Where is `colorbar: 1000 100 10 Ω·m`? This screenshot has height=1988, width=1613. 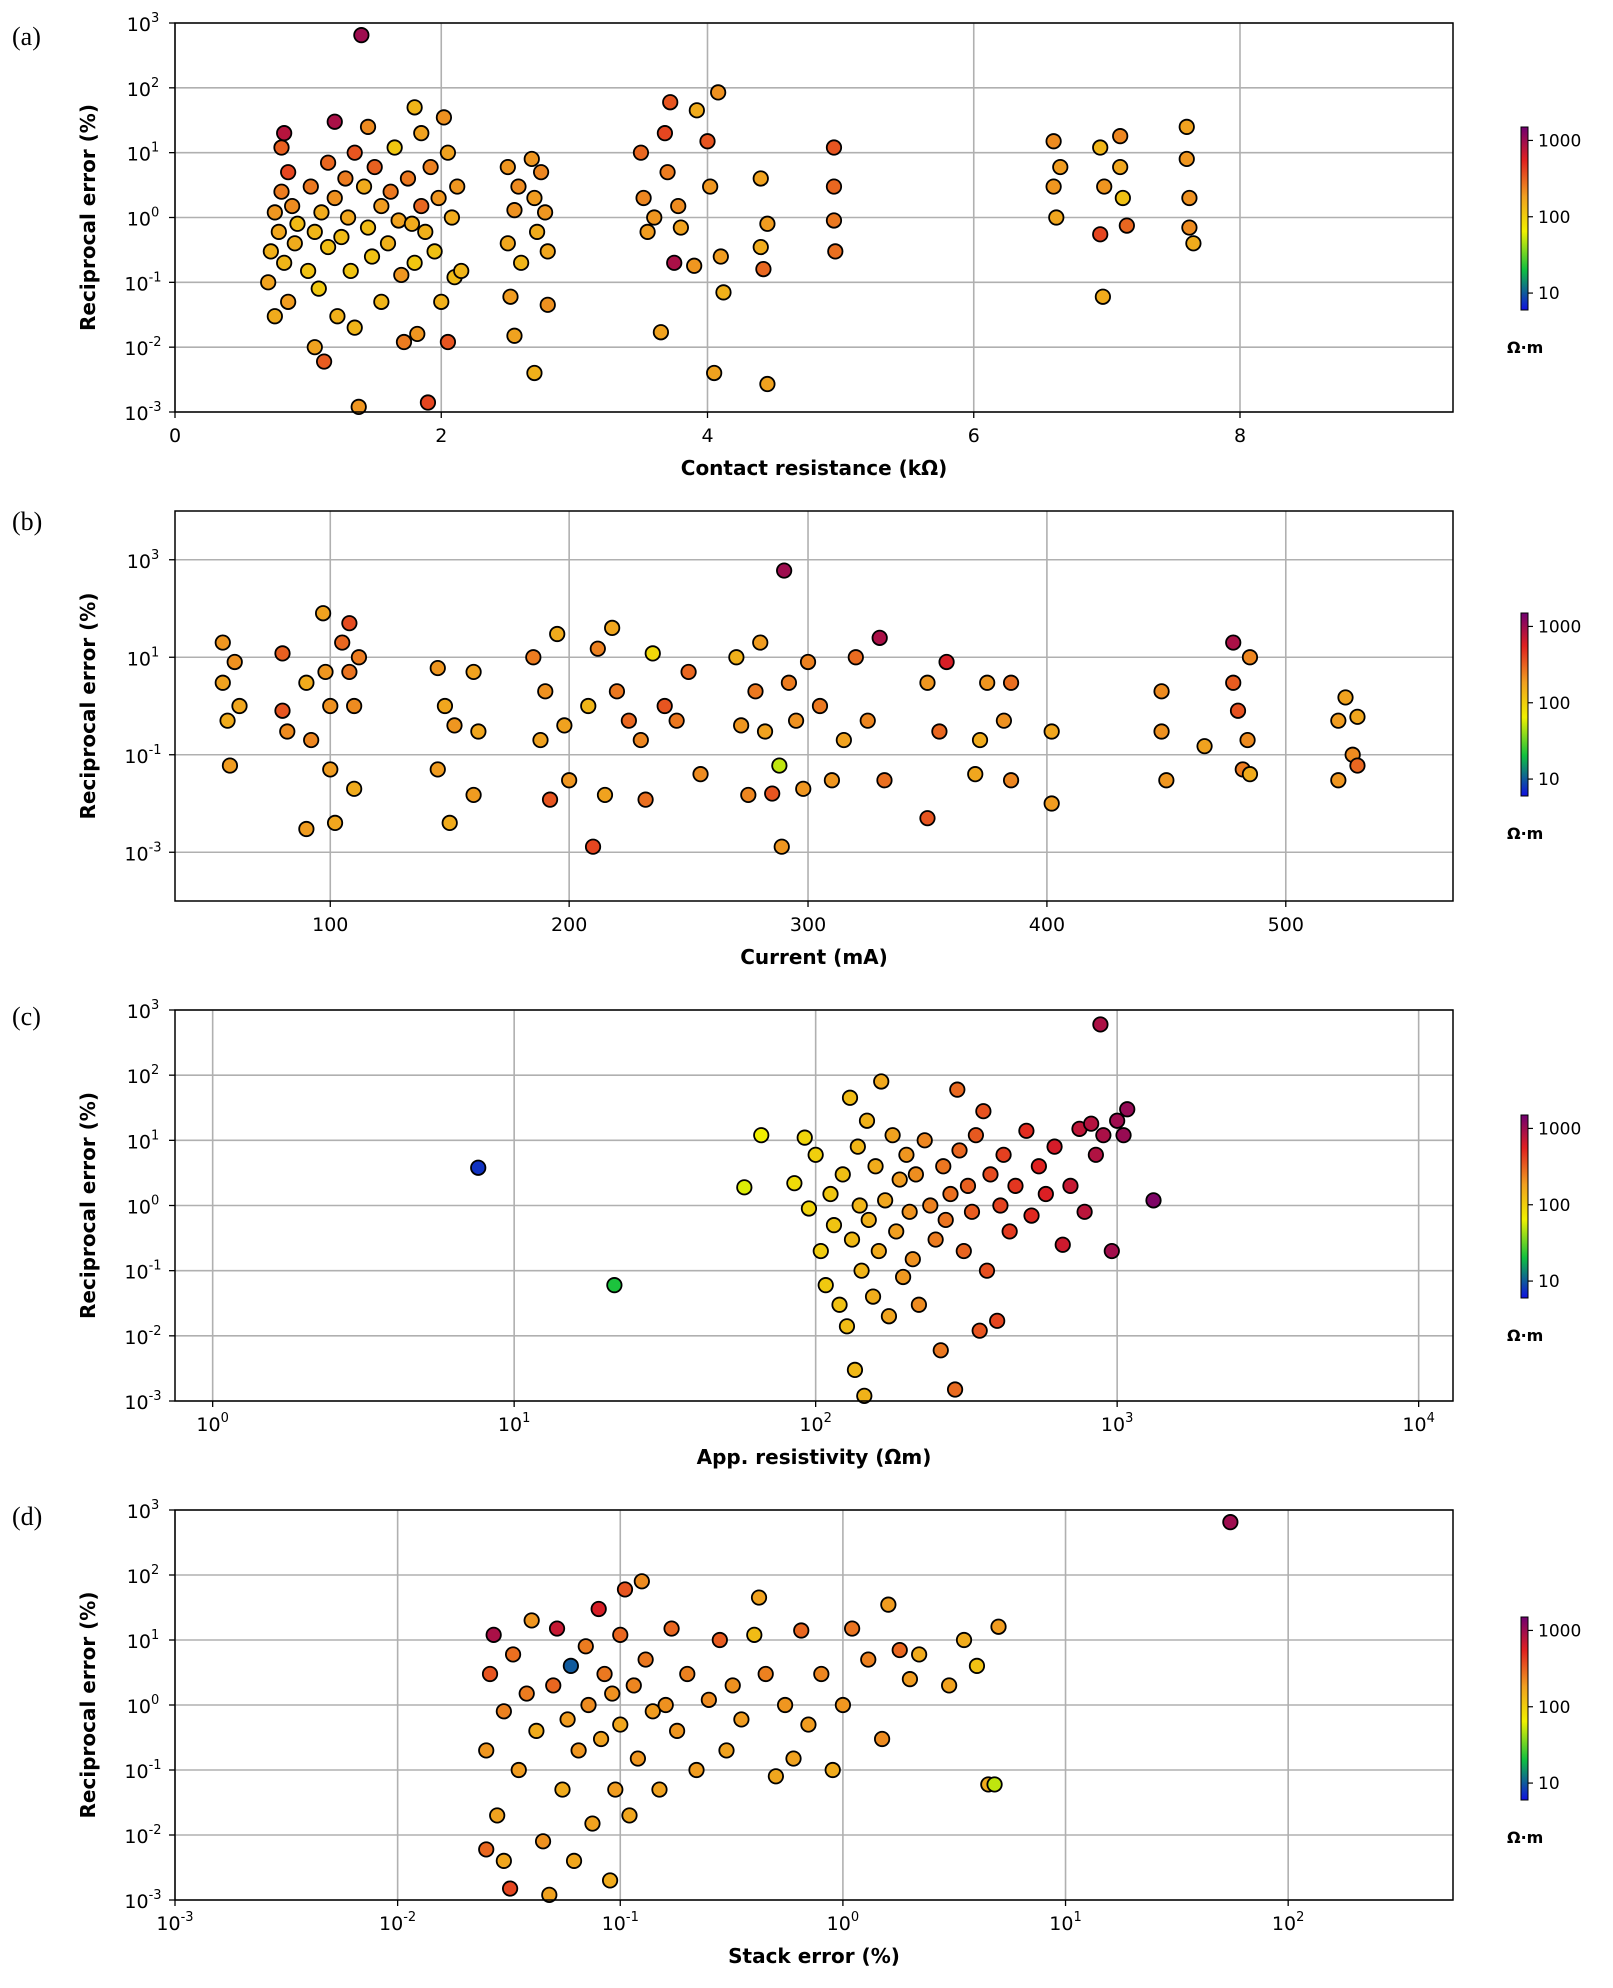 colorbar: 1000 100 10 Ω·m is located at coordinates (1544, 1229).